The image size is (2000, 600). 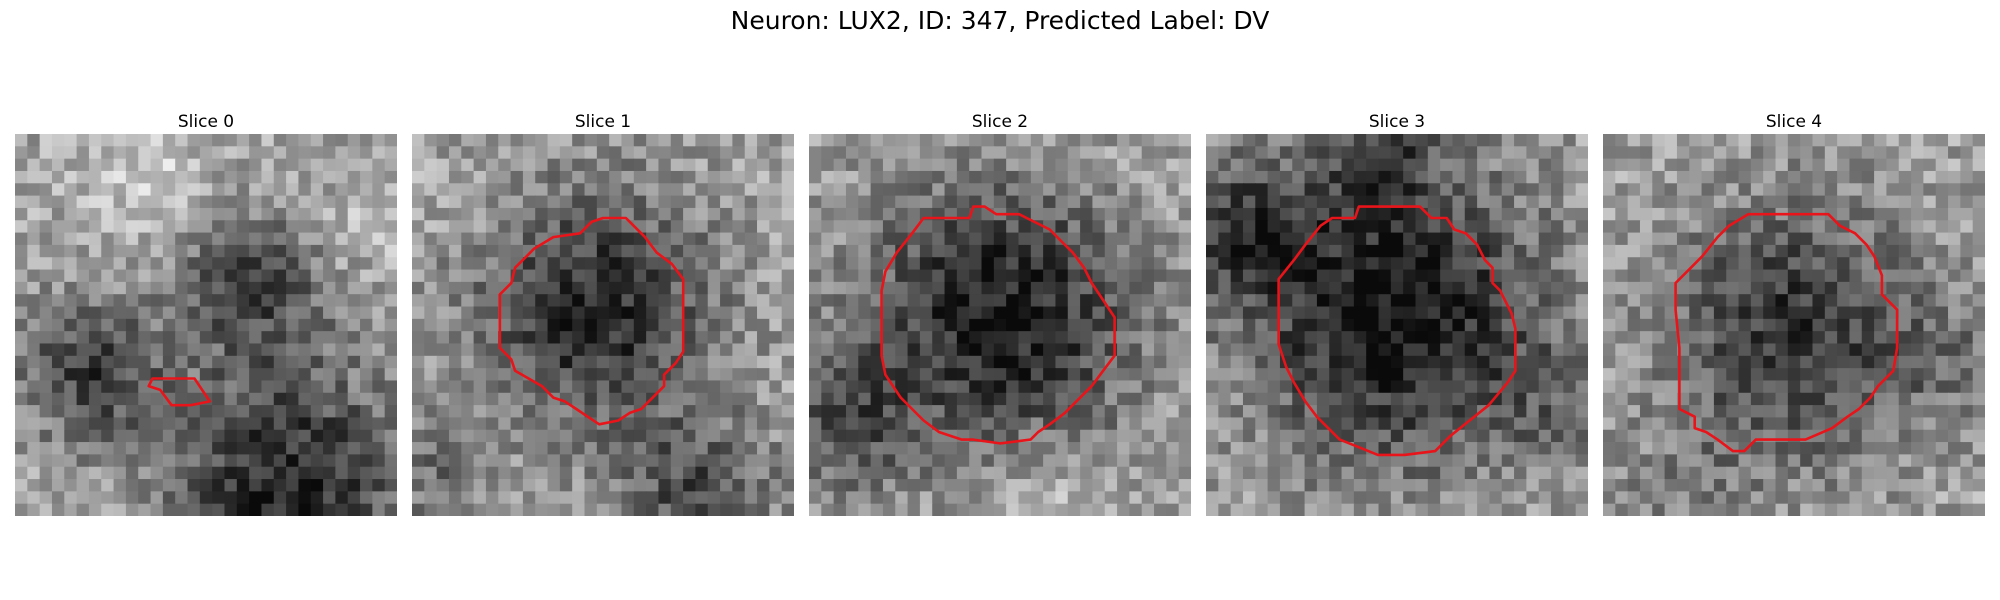 I want to click on slice-title: Slice 0, so click(x=206, y=122).